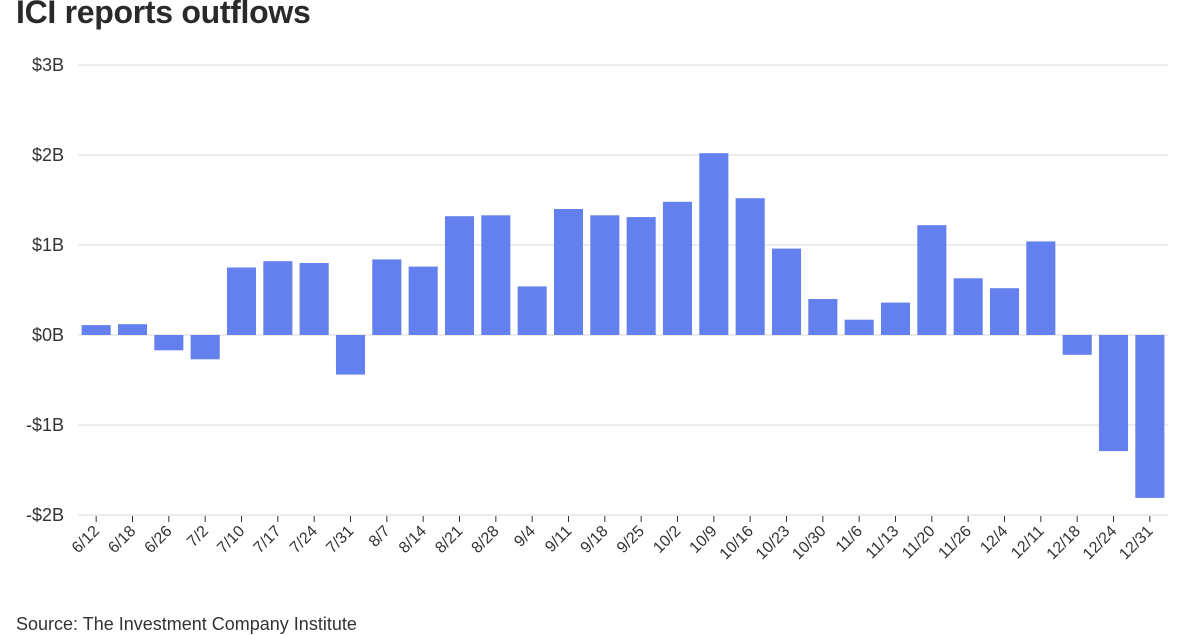  I want to click on x-tick-label: 10/23, so click(773, 543).